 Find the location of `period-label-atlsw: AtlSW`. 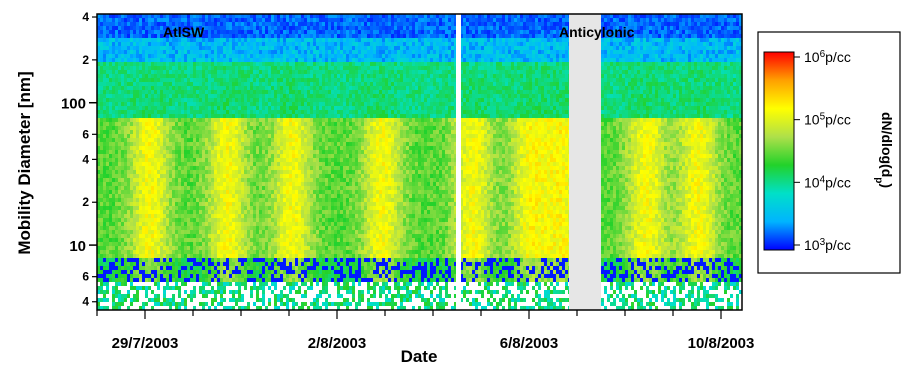

period-label-atlsw: AtlSW is located at coordinates (184, 32).